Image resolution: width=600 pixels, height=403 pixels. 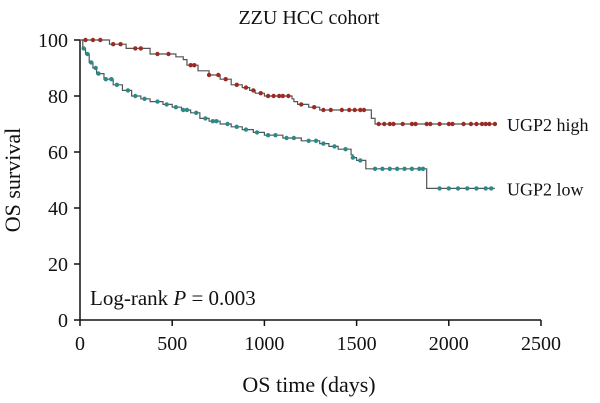 I want to click on y-axis-label: OS survival, so click(x=12, y=180).